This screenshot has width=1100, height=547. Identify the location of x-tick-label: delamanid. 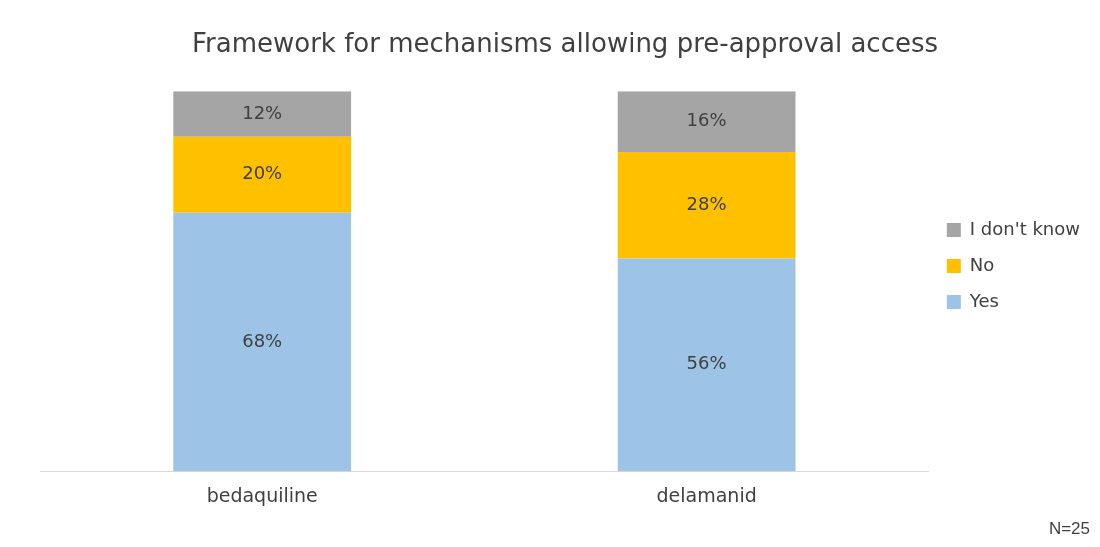
(706, 494).